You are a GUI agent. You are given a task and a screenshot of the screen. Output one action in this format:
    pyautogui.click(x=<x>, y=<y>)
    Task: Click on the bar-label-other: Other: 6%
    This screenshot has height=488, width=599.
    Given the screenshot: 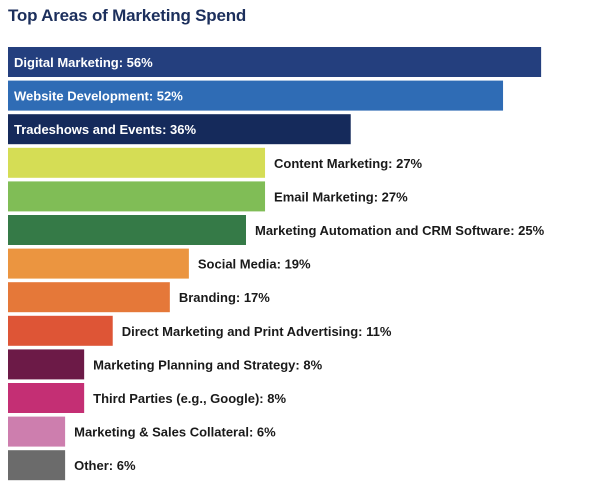 What is the action you would take?
    pyautogui.click(x=105, y=465)
    